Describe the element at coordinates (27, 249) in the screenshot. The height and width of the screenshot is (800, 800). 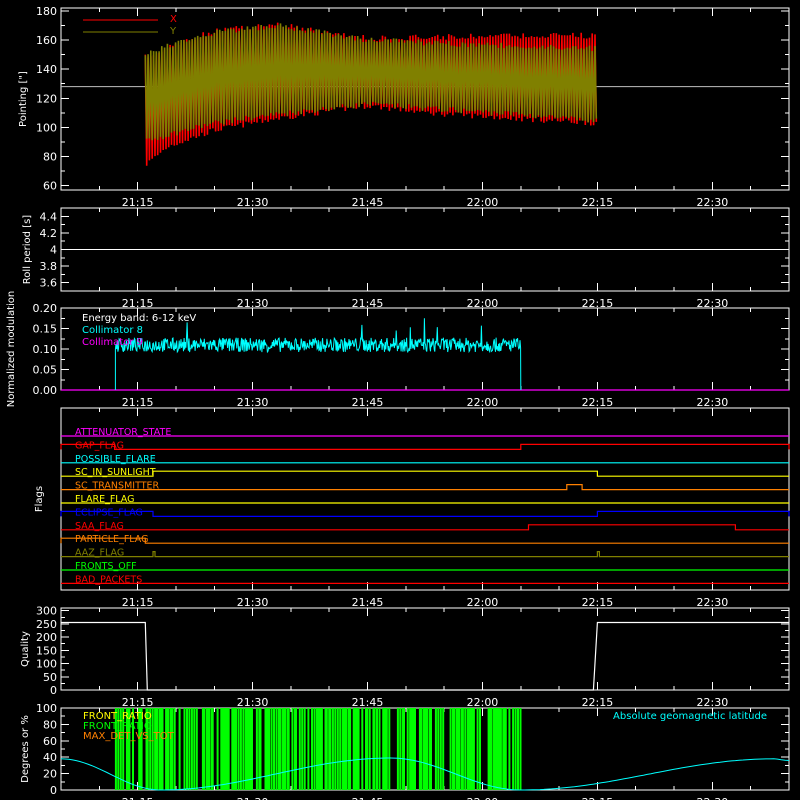
I see `roll-y-label: Roll period [s]` at that location.